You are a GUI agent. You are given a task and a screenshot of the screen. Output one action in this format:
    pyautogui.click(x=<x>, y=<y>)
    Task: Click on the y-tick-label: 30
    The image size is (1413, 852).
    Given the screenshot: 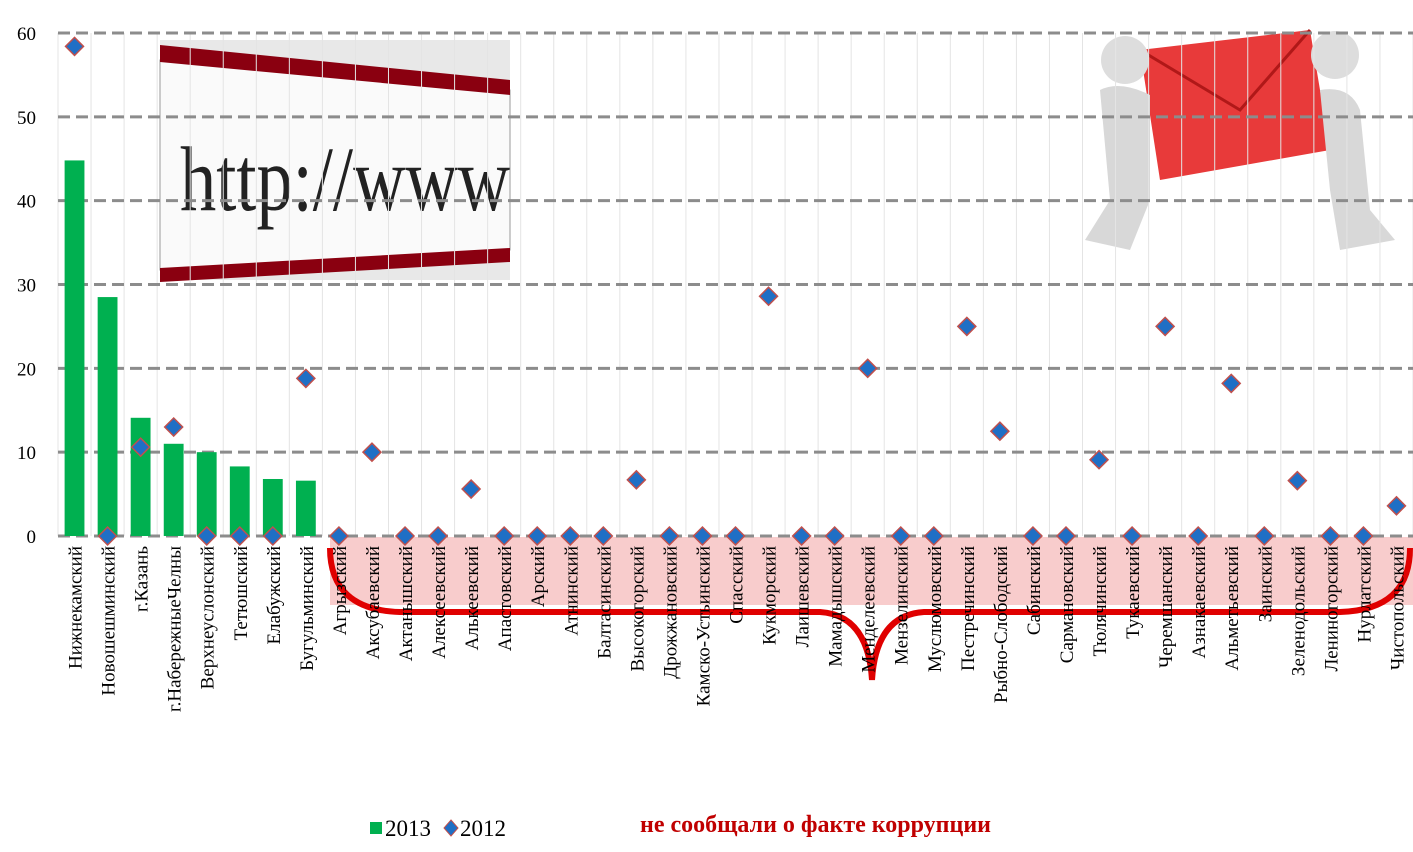 What is the action you would take?
    pyautogui.click(x=26, y=286)
    